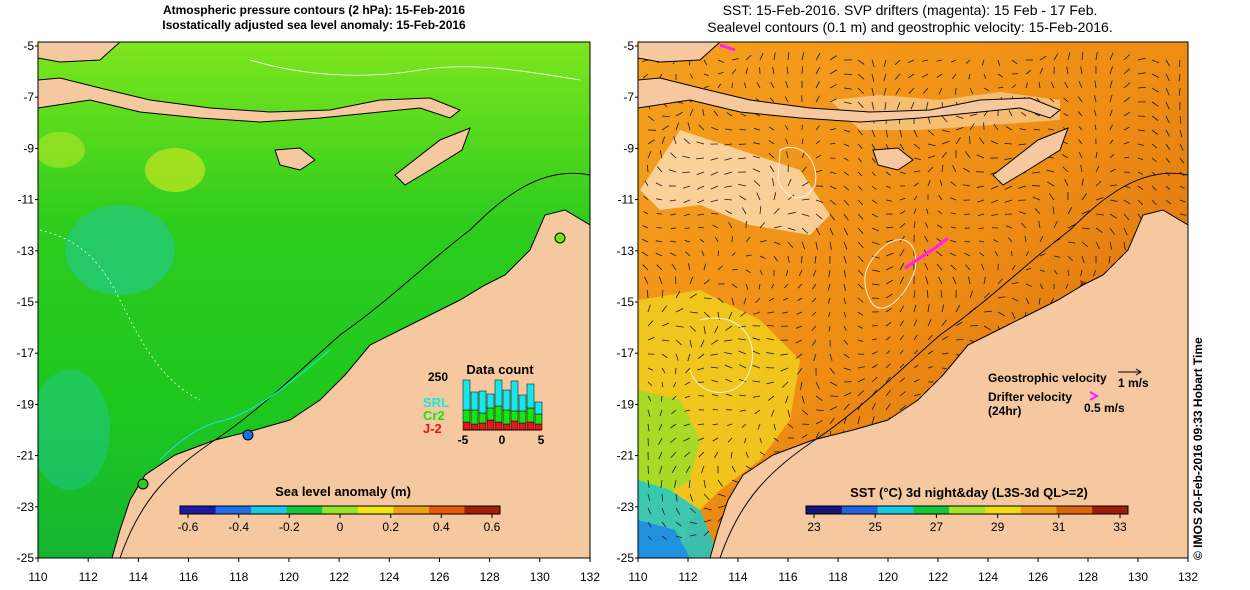  Describe the element at coordinates (1038, 577) in the screenshot. I see `right-lon-tick: 126` at that location.